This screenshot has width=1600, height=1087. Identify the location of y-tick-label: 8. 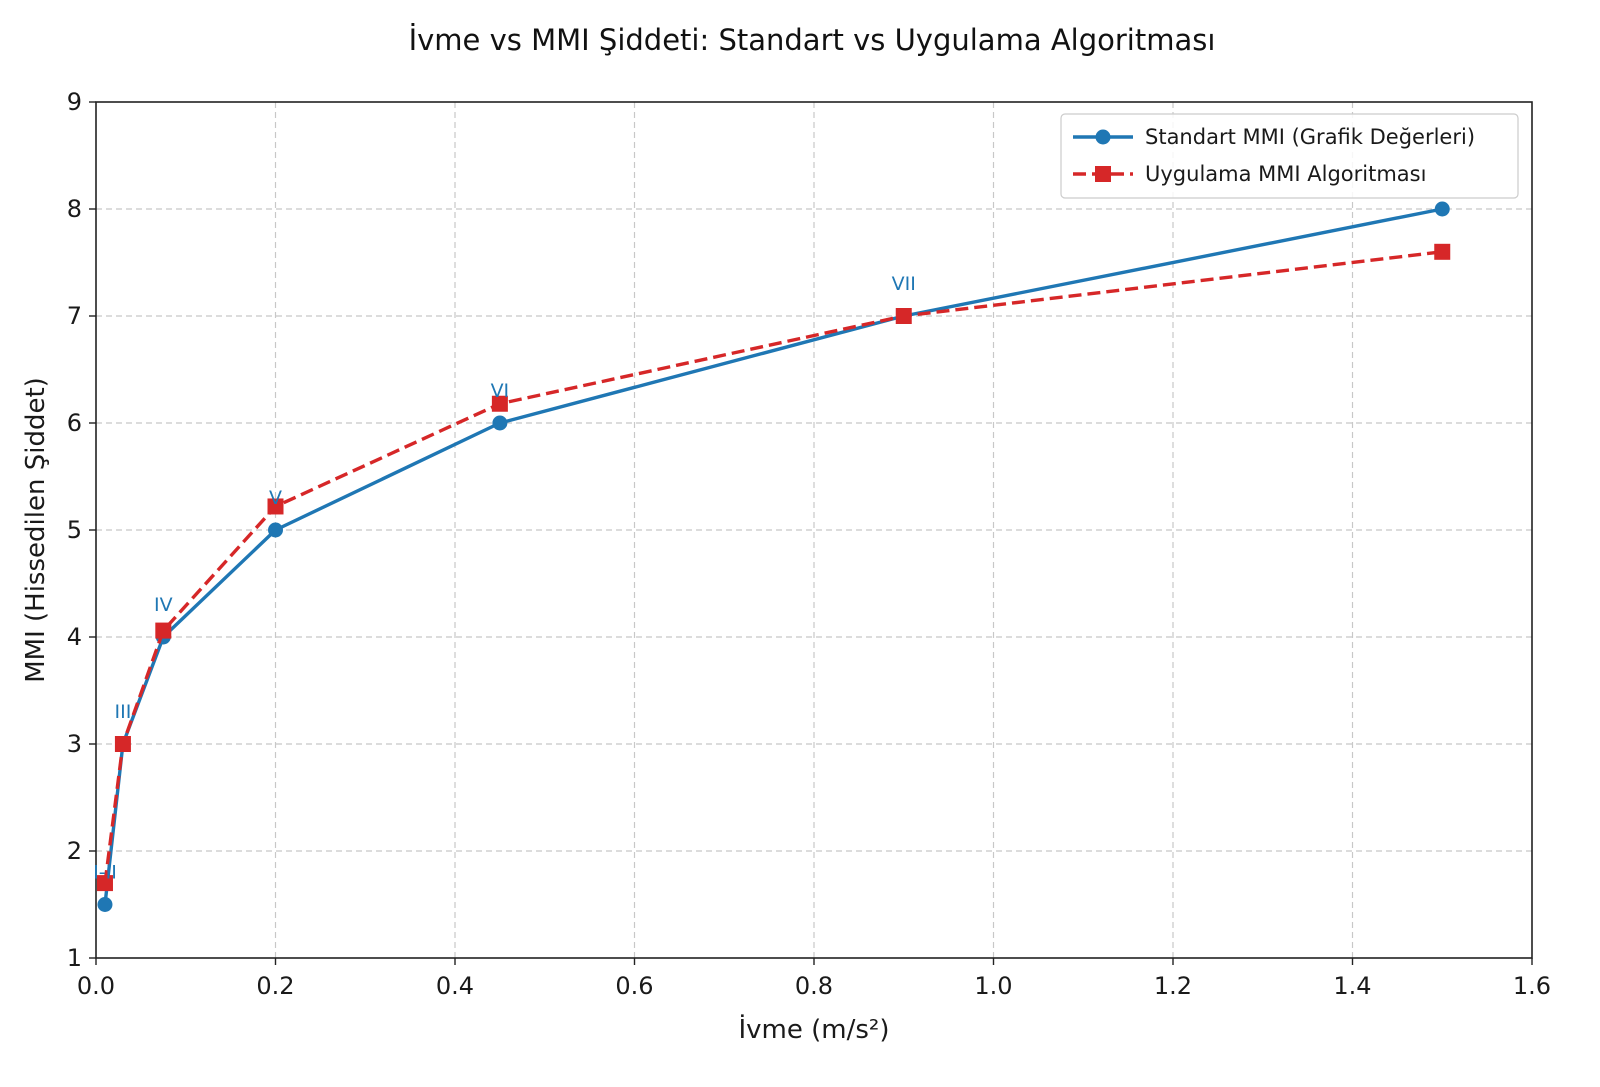
(74, 209).